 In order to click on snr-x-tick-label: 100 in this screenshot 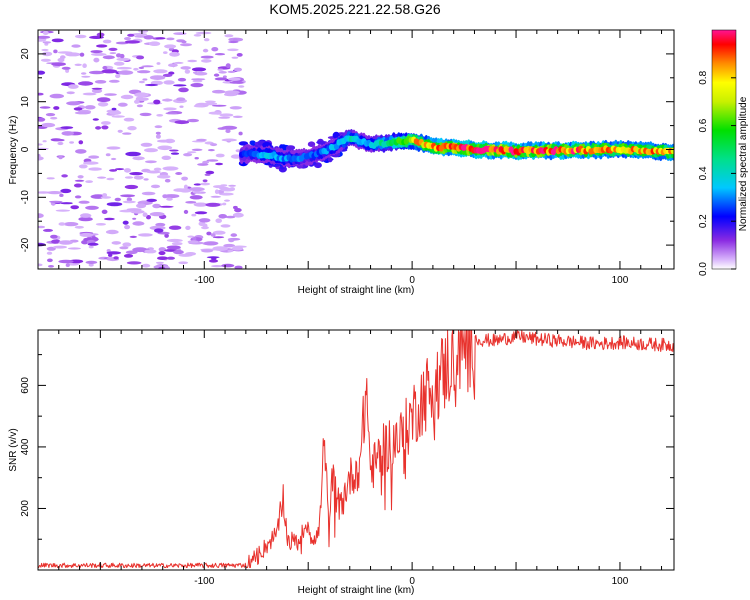, I will do `click(620, 581)`.